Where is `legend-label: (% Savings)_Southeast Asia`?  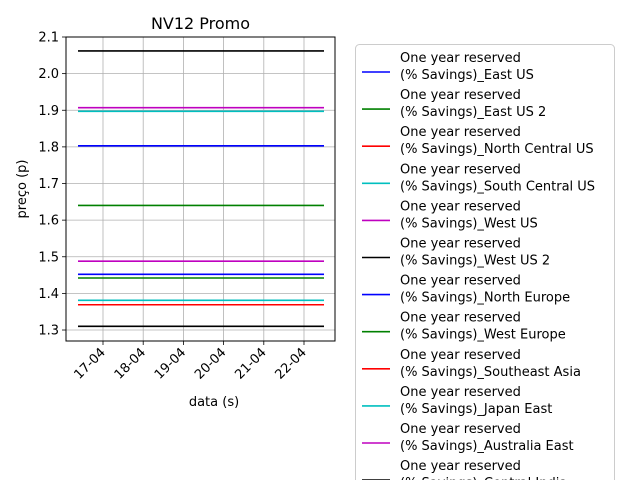 legend-label: (% Savings)_Southeast Asia is located at coordinates (490, 372).